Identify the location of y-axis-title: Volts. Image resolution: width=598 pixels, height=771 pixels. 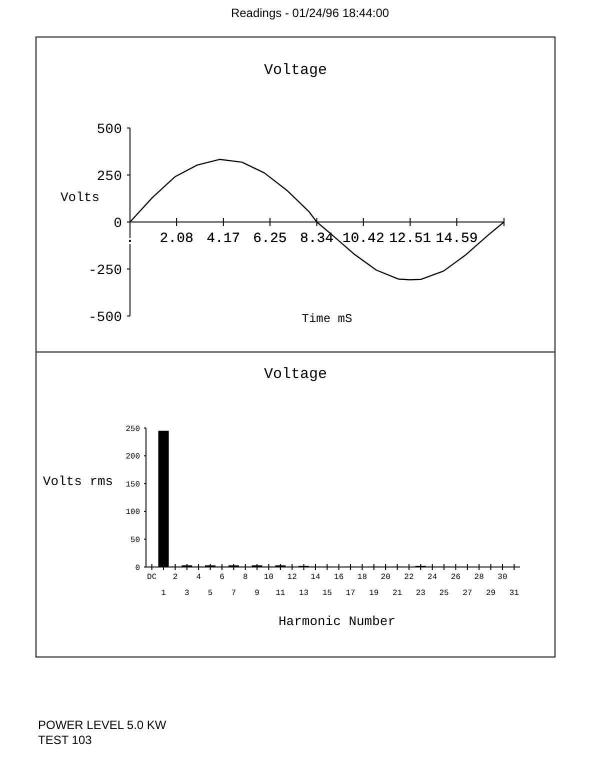
(80, 197).